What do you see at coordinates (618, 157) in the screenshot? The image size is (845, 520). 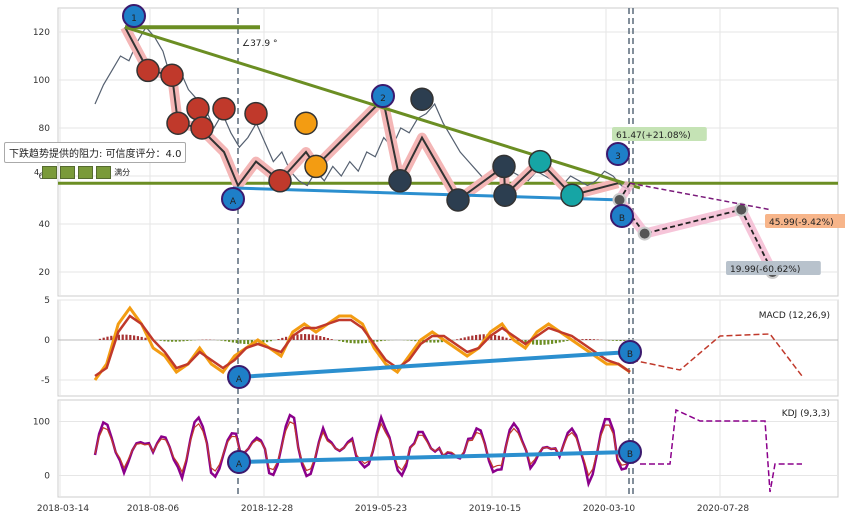 I see `pivot-3-2-label: 3` at bounding box center [618, 157].